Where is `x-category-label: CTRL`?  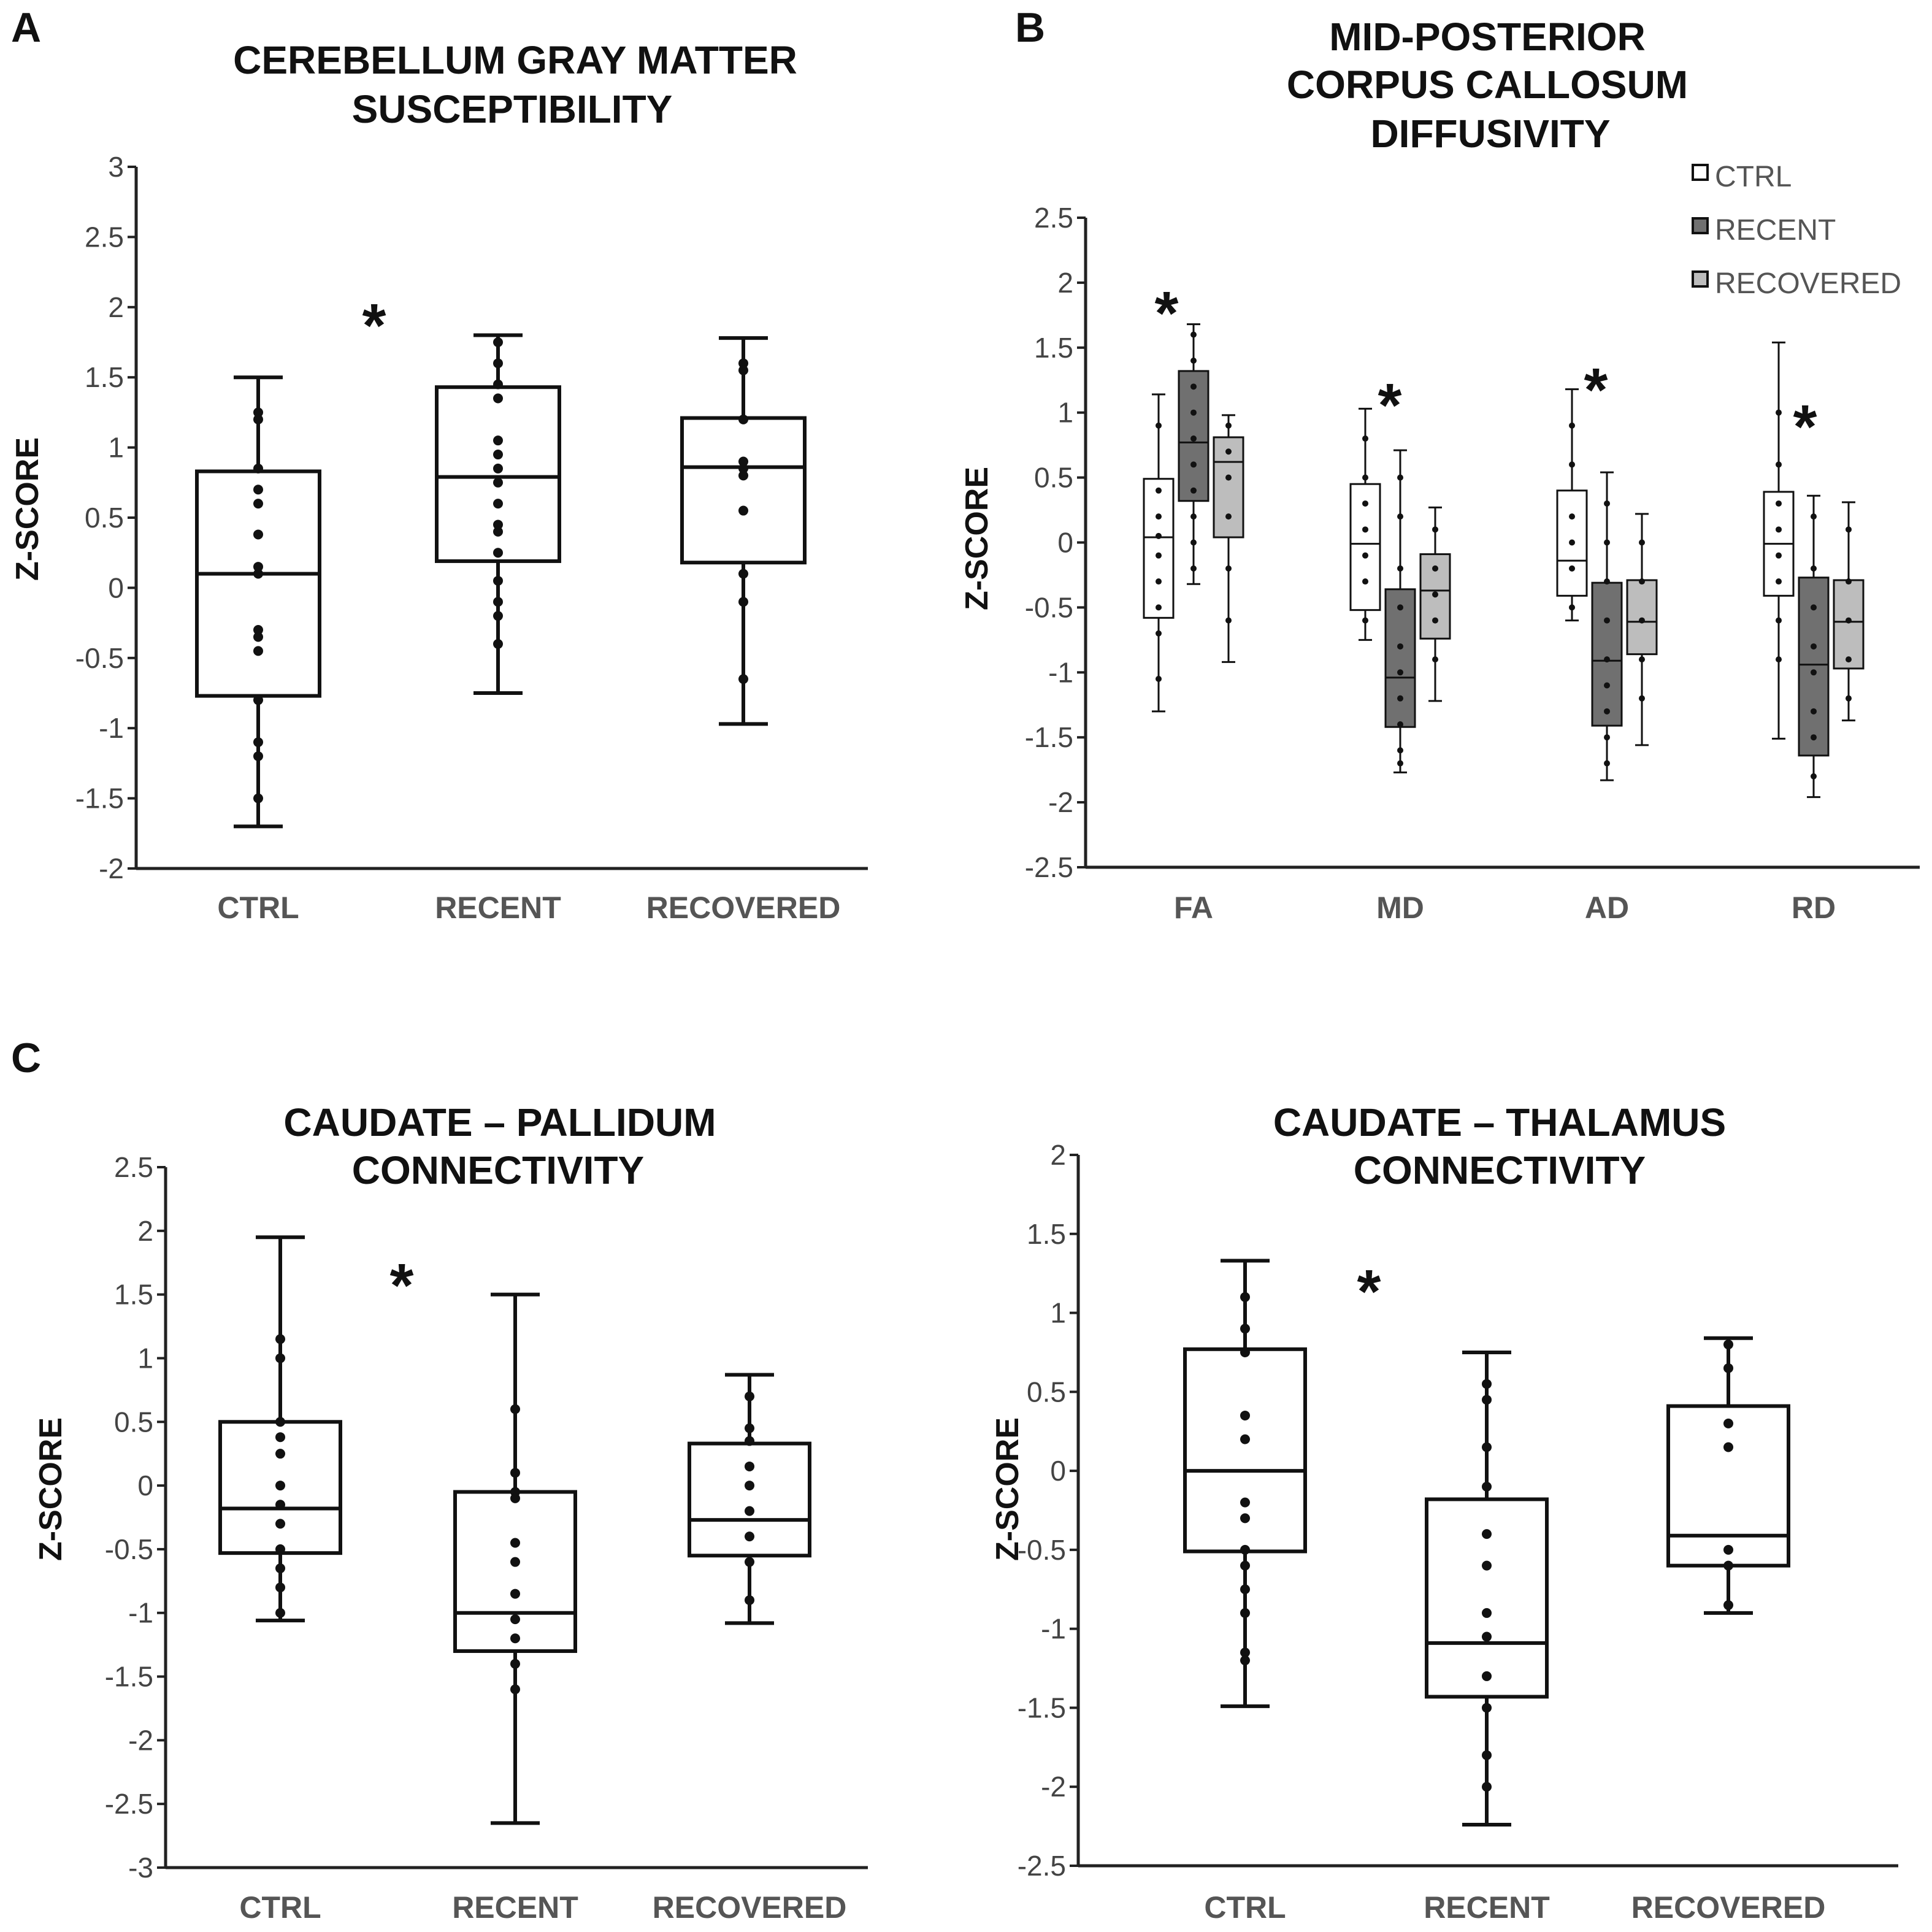 x-category-label: CTRL is located at coordinates (1245, 1907).